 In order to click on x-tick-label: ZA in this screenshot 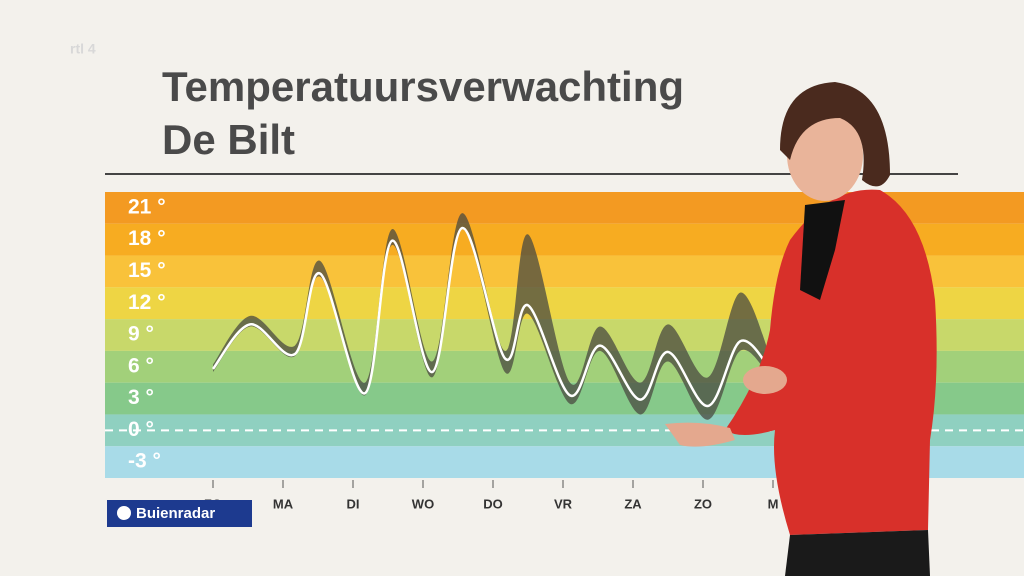, I will do `click(633, 503)`.